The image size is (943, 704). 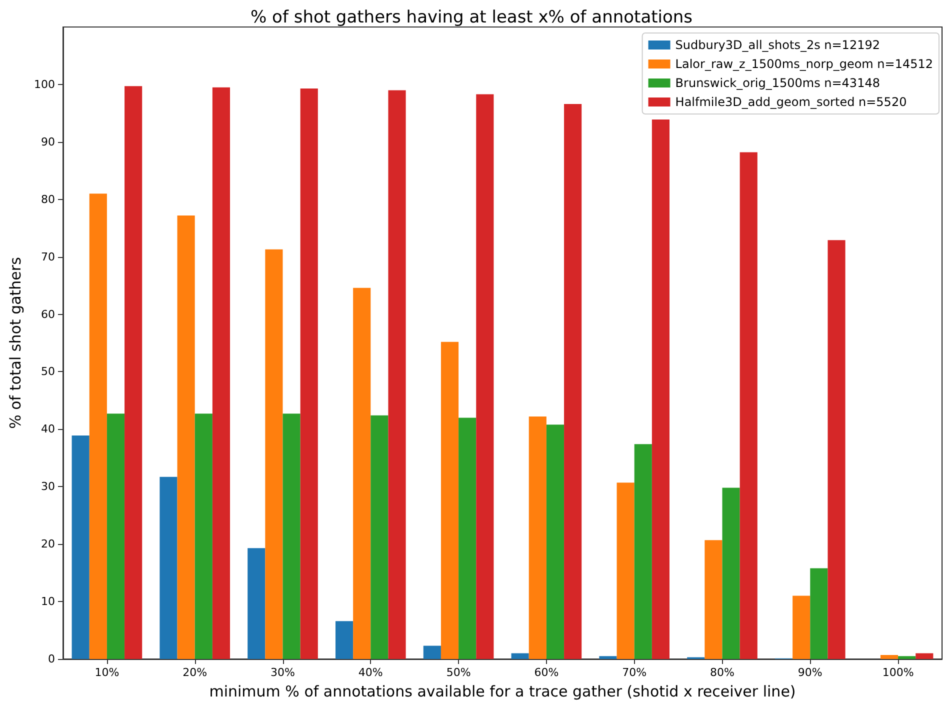 I want to click on legend-label: Brunswick_orig_1500ms n=43148, so click(x=777, y=83).